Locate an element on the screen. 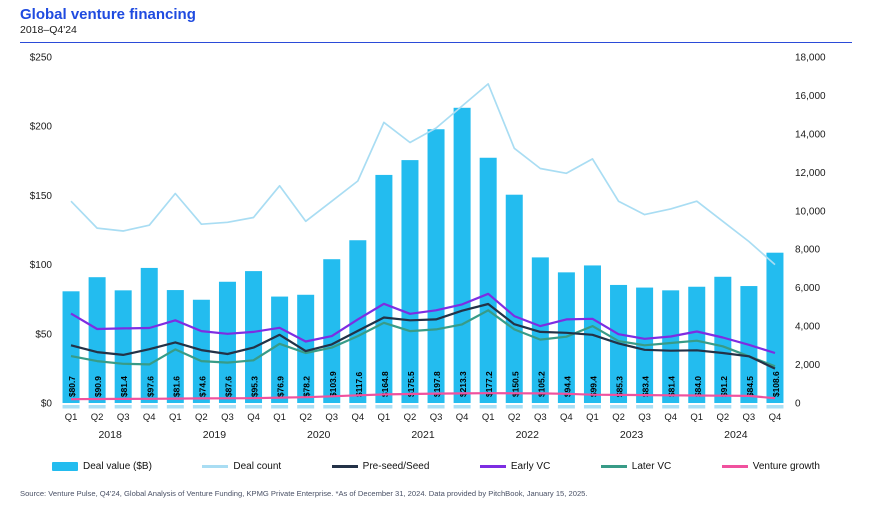  bar-value-label: $87.6 is located at coordinates (228, 386).